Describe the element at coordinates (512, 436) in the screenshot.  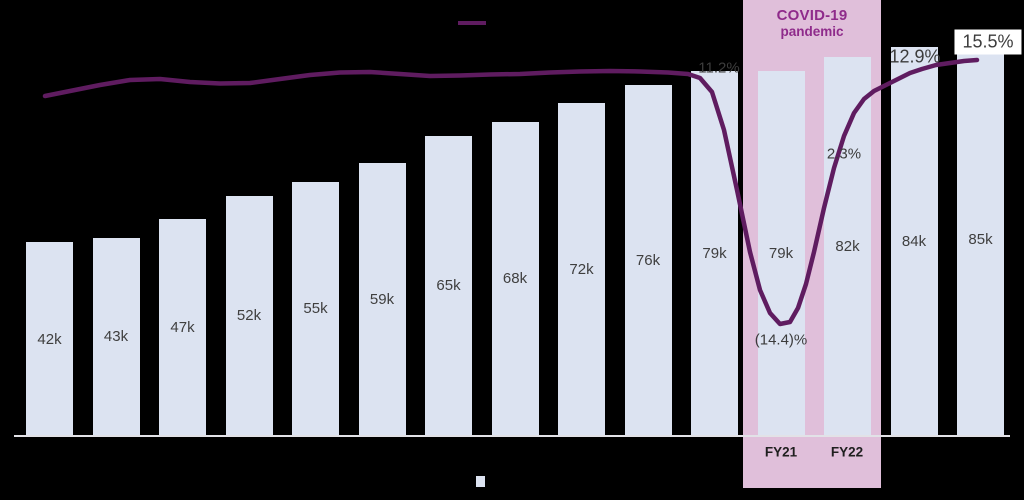
I see `x-axis-line` at that location.